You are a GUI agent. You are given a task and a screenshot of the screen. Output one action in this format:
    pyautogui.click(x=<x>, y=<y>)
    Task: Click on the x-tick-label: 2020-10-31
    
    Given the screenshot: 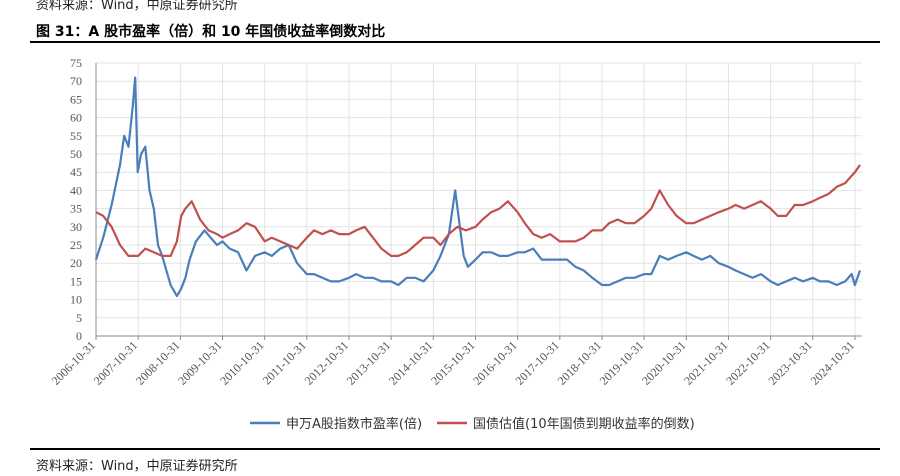 What is the action you would take?
    pyautogui.click(x=663, y=362)
    